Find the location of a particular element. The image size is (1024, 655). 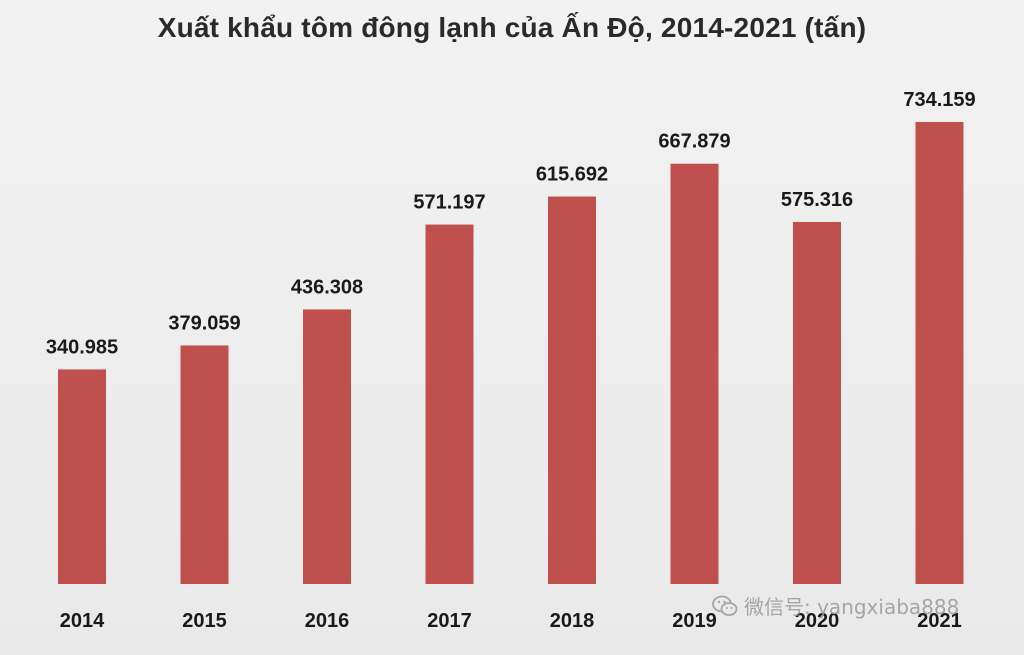

x-tick-2019: 2019 is located at coordinates (694, 621).